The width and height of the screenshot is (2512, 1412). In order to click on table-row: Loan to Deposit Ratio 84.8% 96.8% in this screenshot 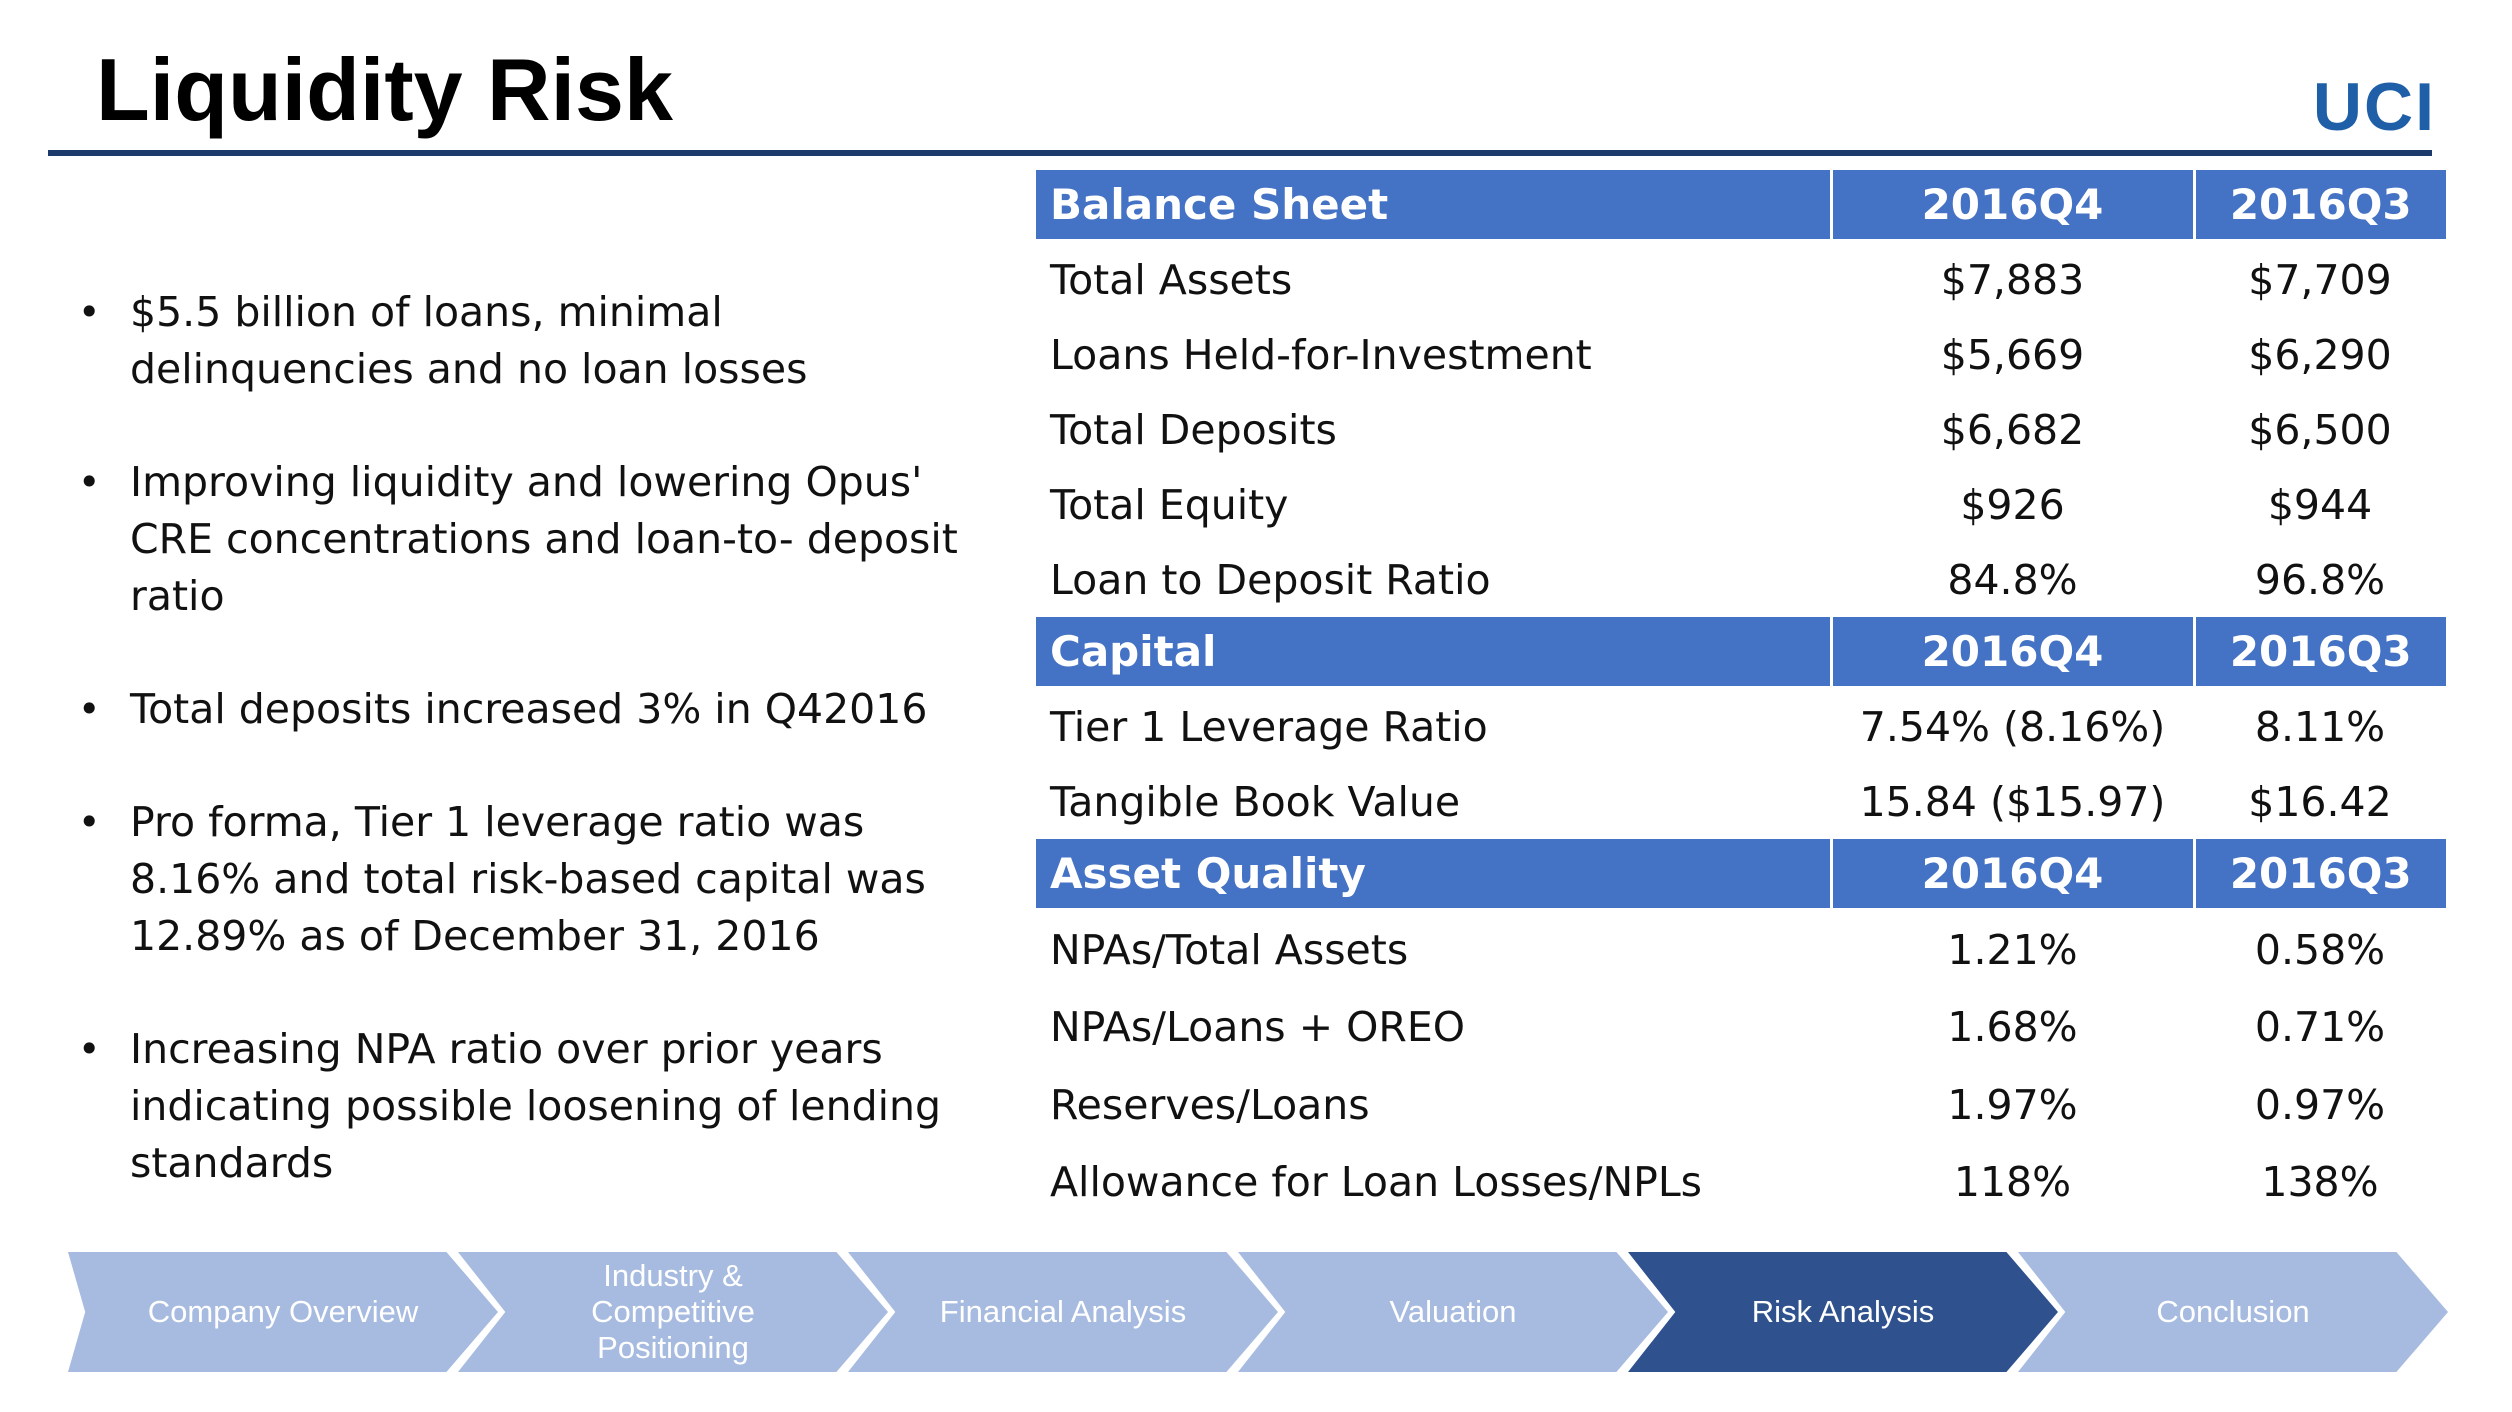, I will do `click(1741, 579)`.